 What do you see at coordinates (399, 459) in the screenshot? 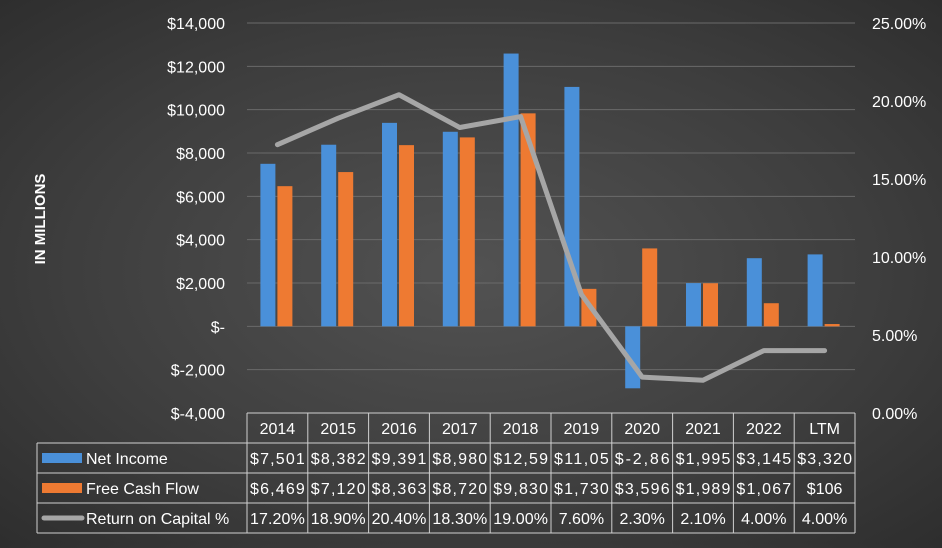
I see `table-cell: $9,391` at bounding box center [399, 459].